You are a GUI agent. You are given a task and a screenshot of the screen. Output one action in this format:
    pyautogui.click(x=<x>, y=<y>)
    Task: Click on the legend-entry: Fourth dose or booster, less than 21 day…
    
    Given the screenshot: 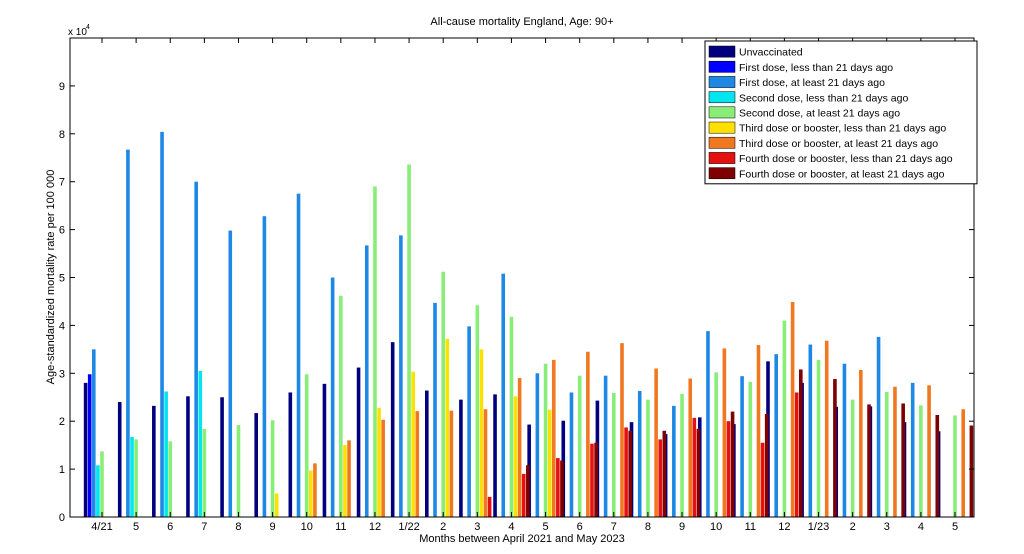 What is the action you would take?
    pyautogui.click(x=846, y=159)
    